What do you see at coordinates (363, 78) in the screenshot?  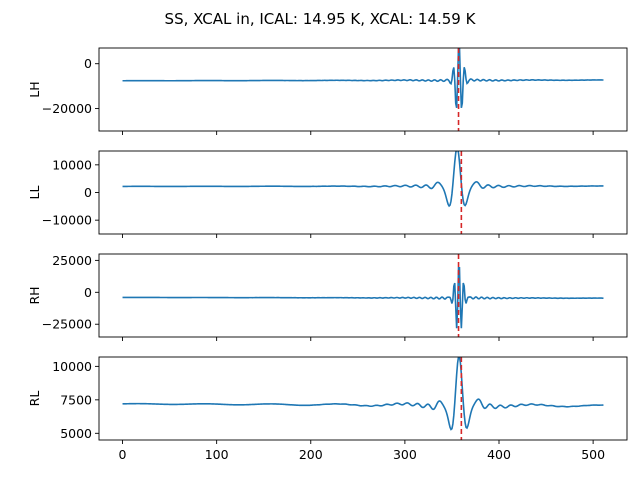 I see `series-line-lh` at bounding box center [363, 78].